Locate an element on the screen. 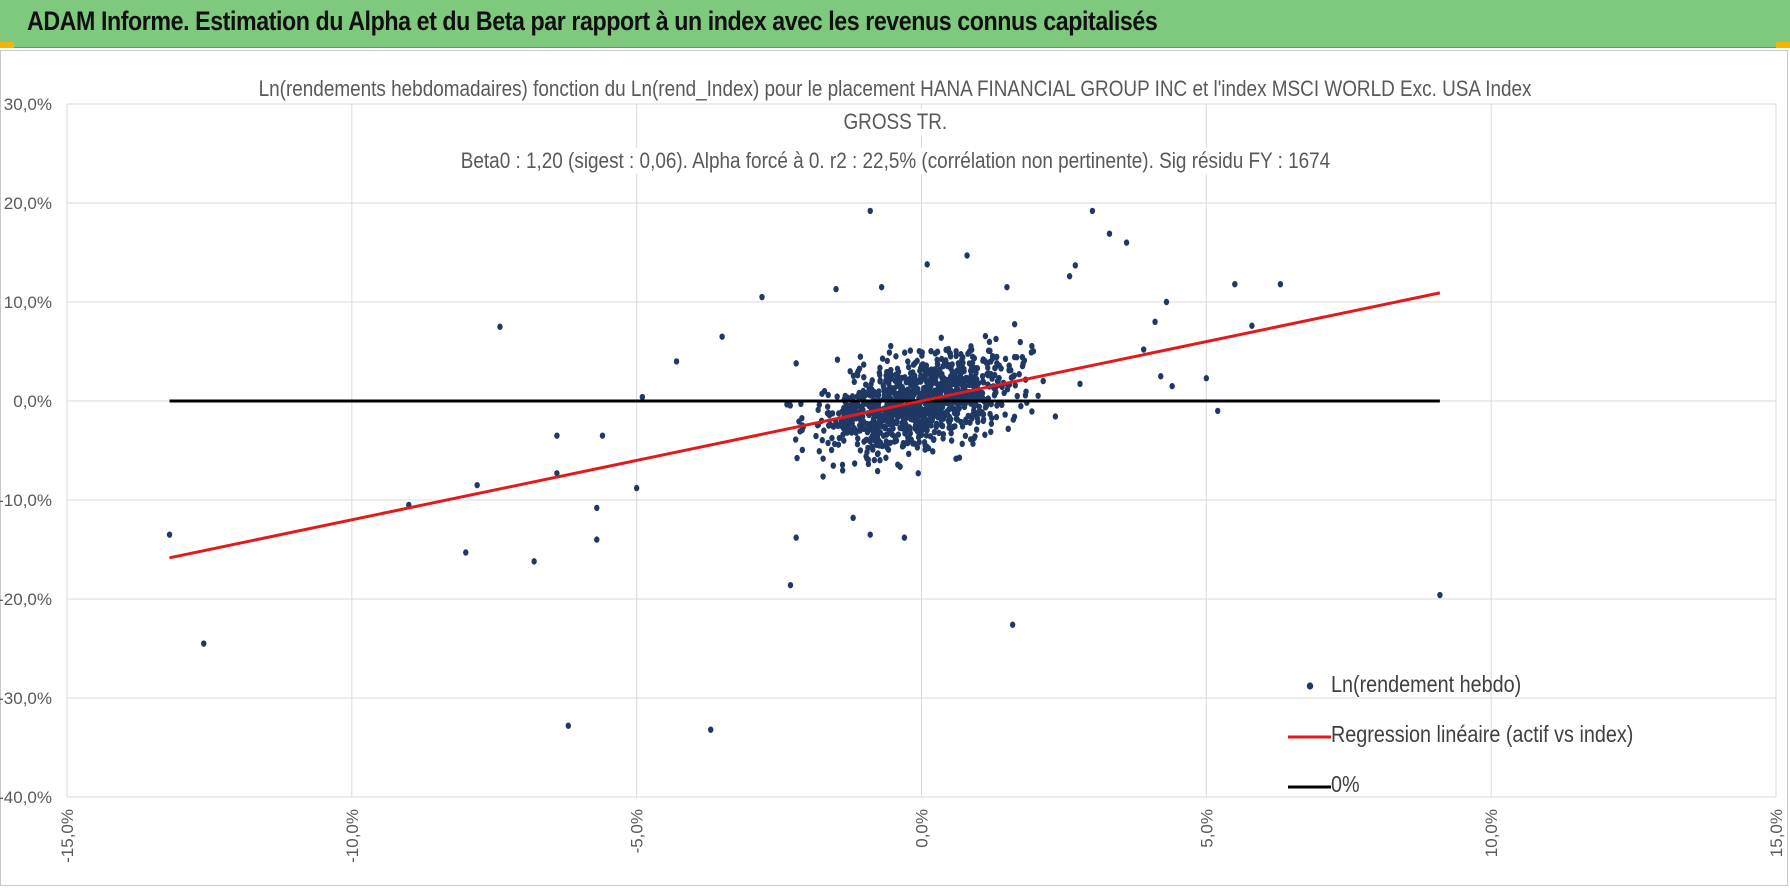 The image size is (1790, 888). y-tick-label: 20,0% is located at coordinates (28, 203).